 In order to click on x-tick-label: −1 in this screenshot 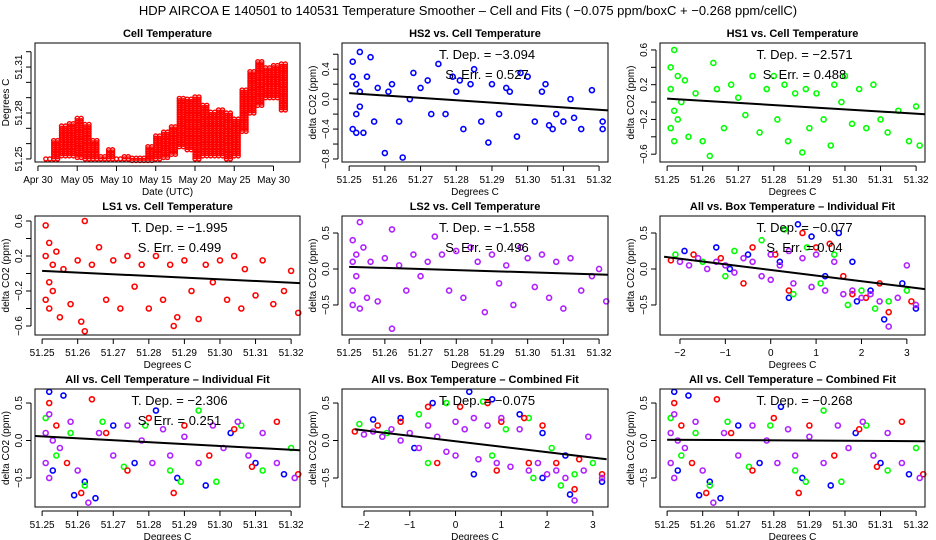, I will do `click(410, 525)`.